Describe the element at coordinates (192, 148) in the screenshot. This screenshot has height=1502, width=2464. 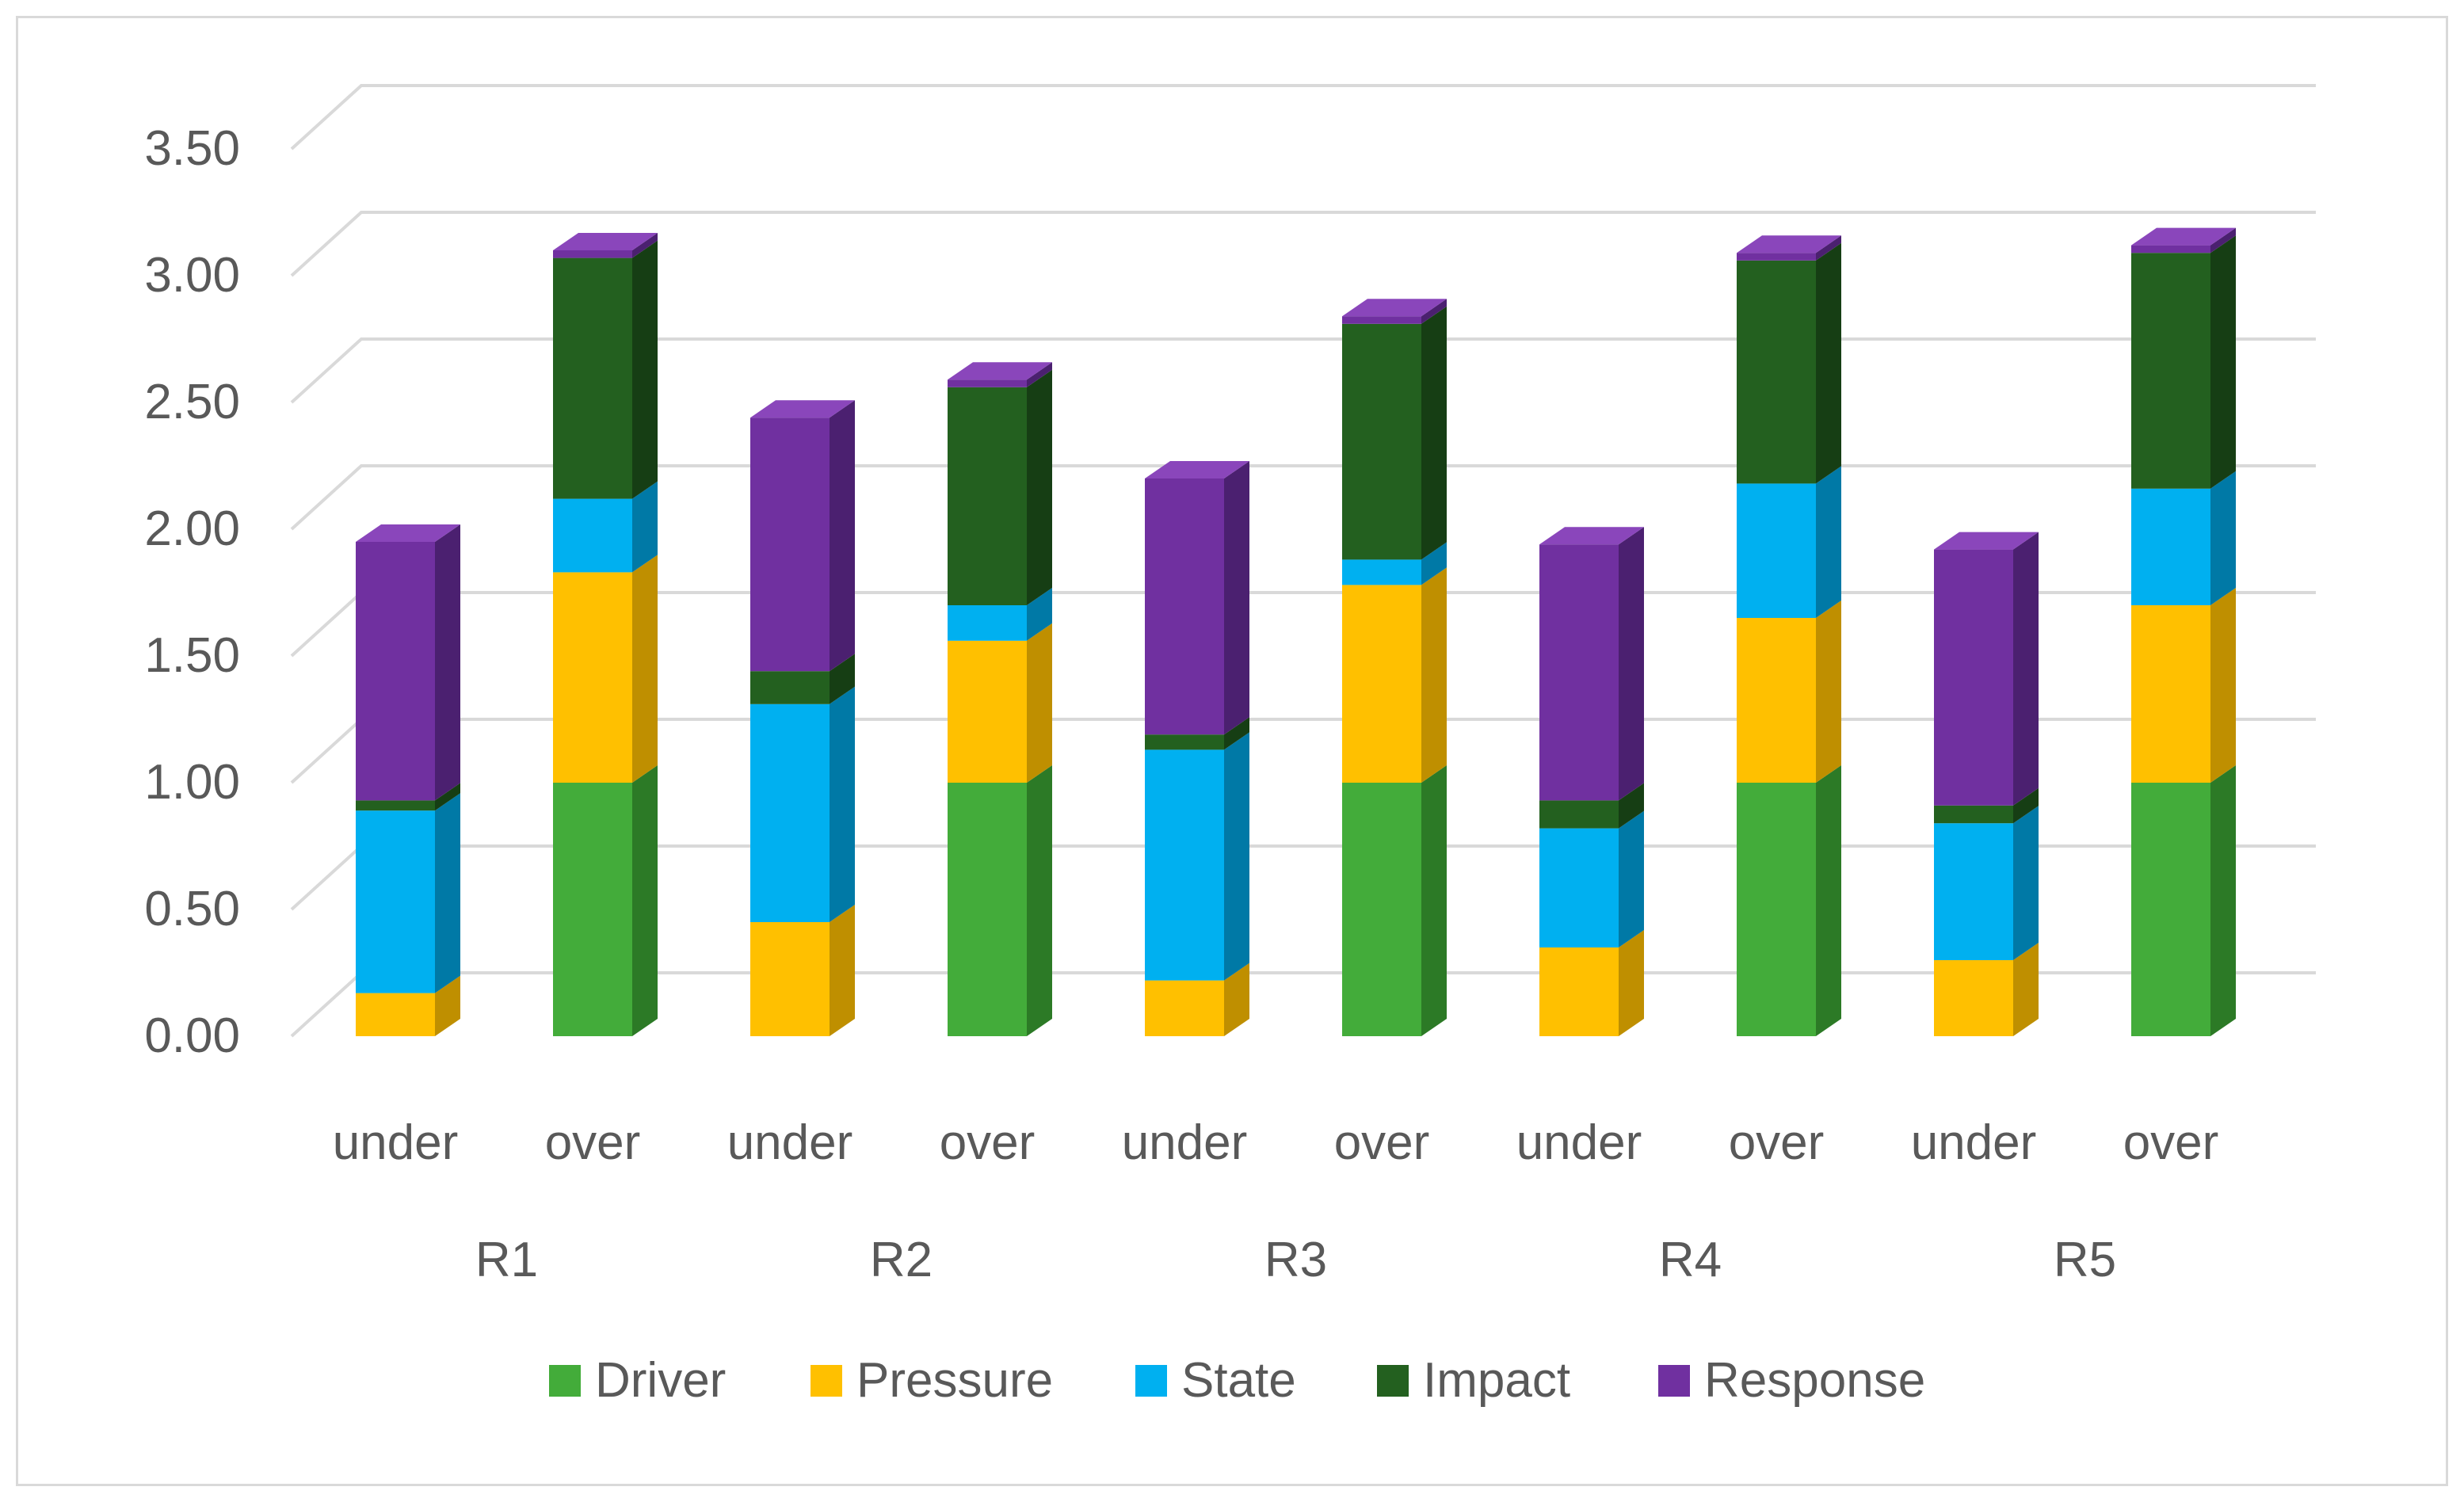
I see `y-tick-label: 3.50` at that location.